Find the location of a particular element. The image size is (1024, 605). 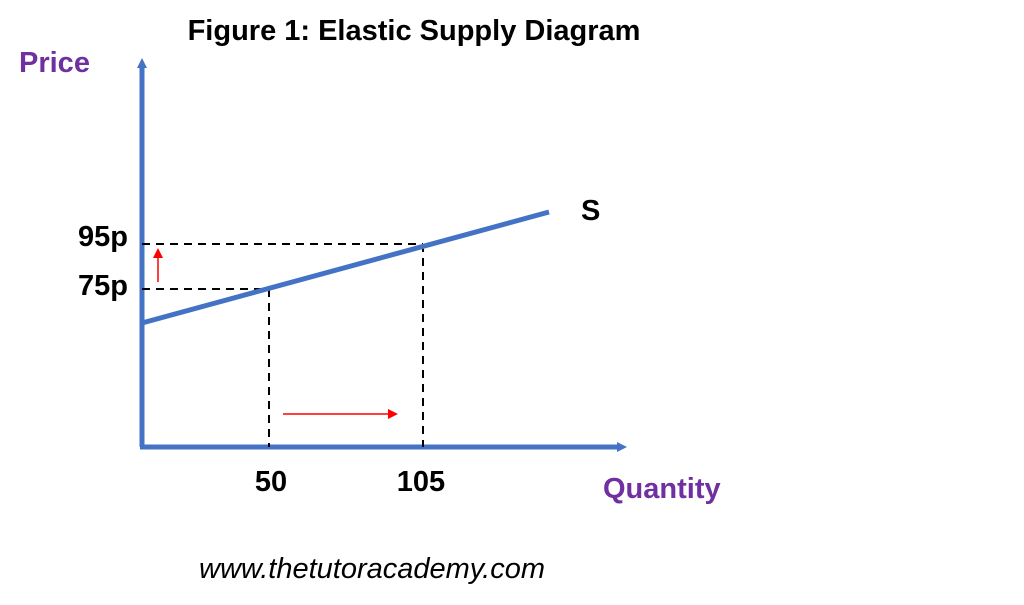

website-credit: www.thetutoracademy.com is located at coordinates (372, 569).